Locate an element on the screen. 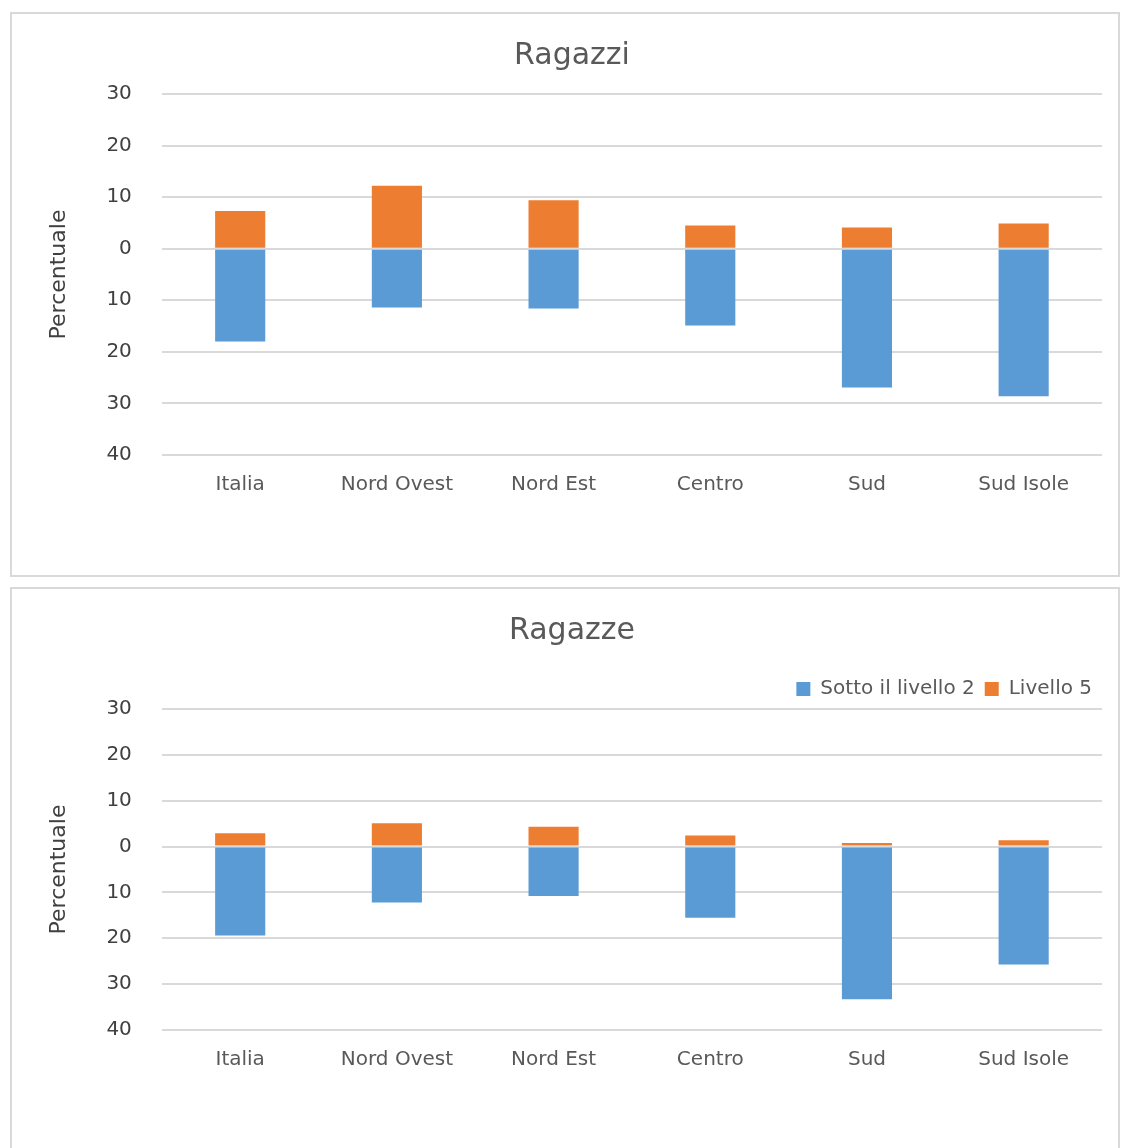  legend-label: Livello 5 is located at coordinates (1050, 687).